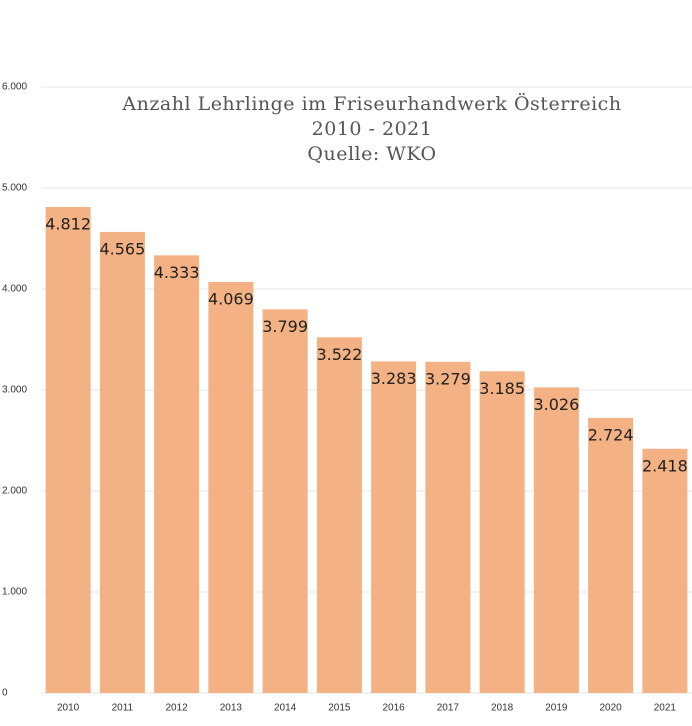  Describe the element at coordinates (502, 388) in the screenshot. I see `value-label: 3.185` at that location.